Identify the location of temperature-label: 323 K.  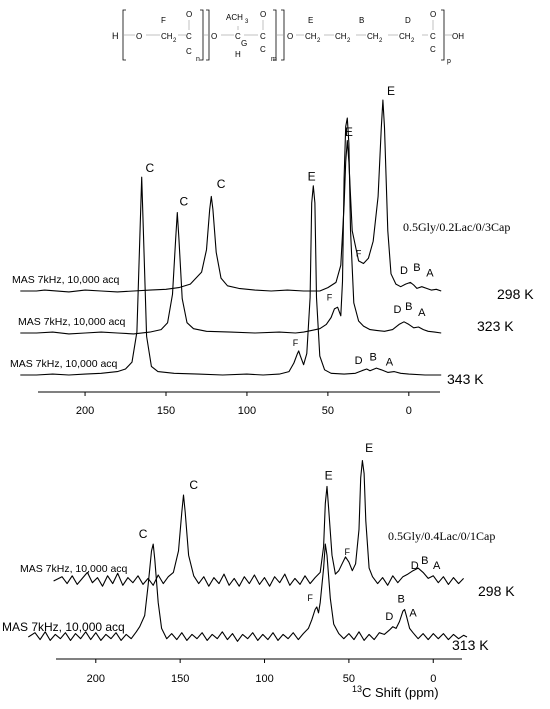
(495, 326).